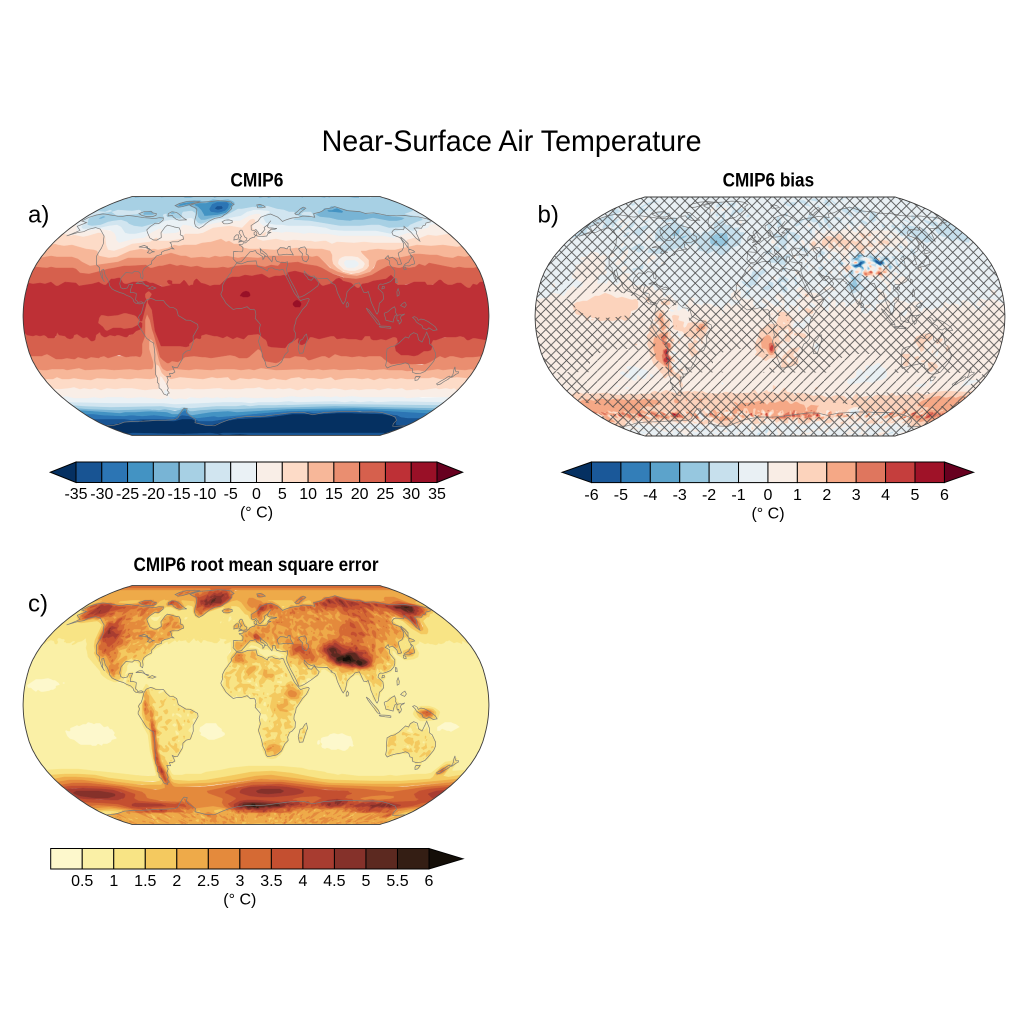 This screenshot has width=1024, height=1024. Describe the element at coordinates (360, 494) in the screenshot. I see `svg-text: 20` at that location.